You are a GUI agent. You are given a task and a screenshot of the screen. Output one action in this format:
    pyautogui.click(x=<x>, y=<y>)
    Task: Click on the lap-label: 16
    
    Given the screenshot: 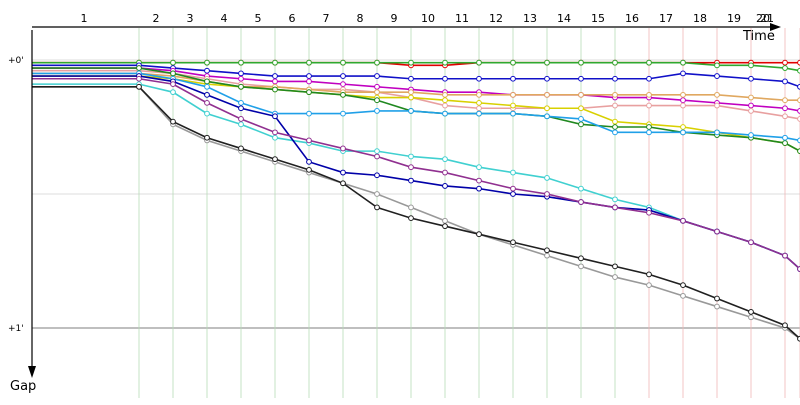 What is the action you would take?
    pyautogui.click(x=632, y=18)
    